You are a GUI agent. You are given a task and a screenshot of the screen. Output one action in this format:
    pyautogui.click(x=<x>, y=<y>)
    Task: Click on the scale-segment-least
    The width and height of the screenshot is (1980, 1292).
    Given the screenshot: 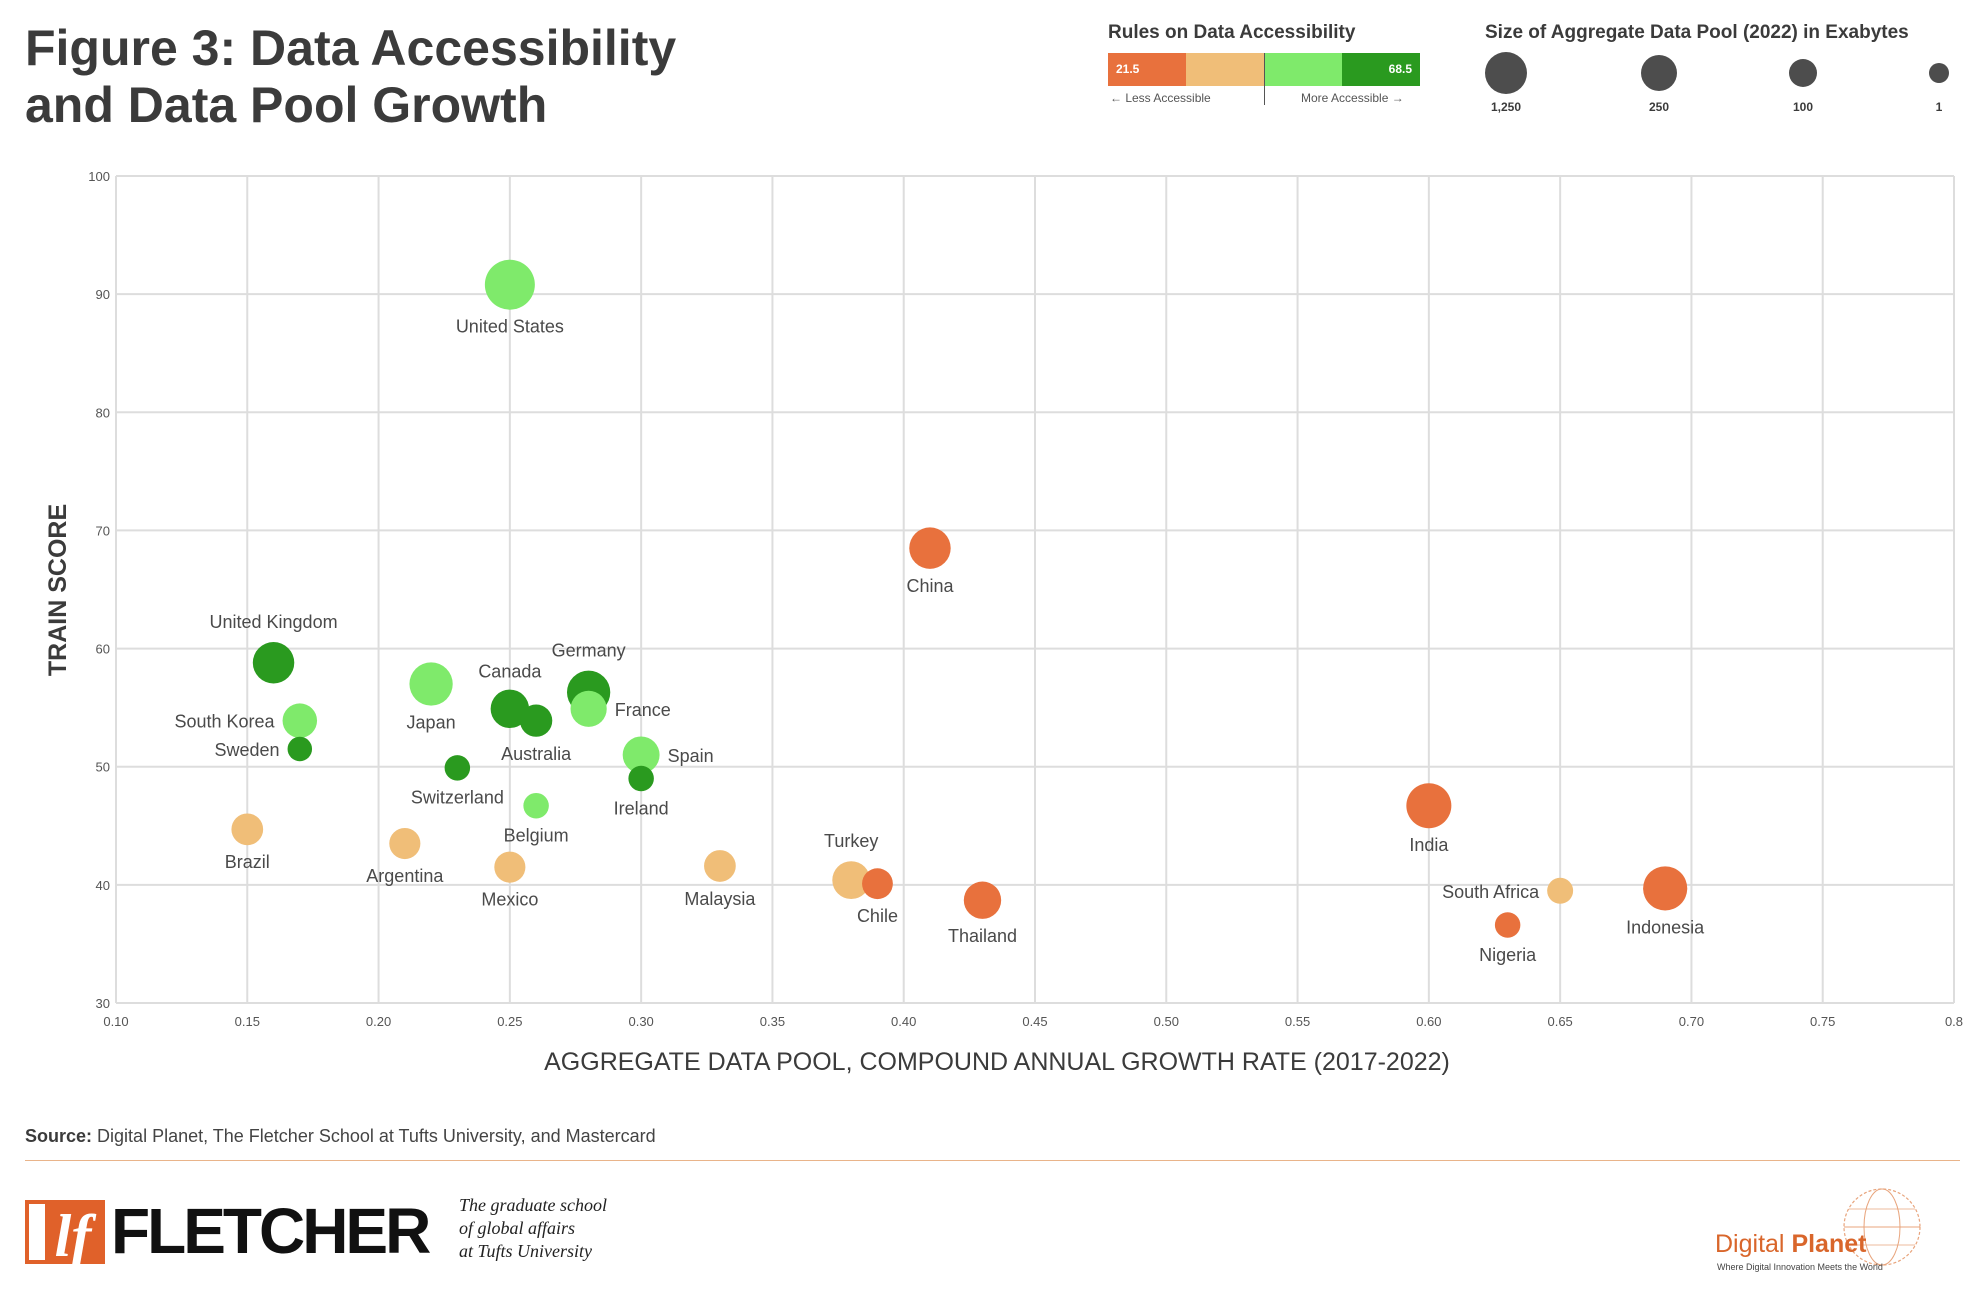 What is the action you would take?
    pyautogui.click(x=1147, y=69)
    